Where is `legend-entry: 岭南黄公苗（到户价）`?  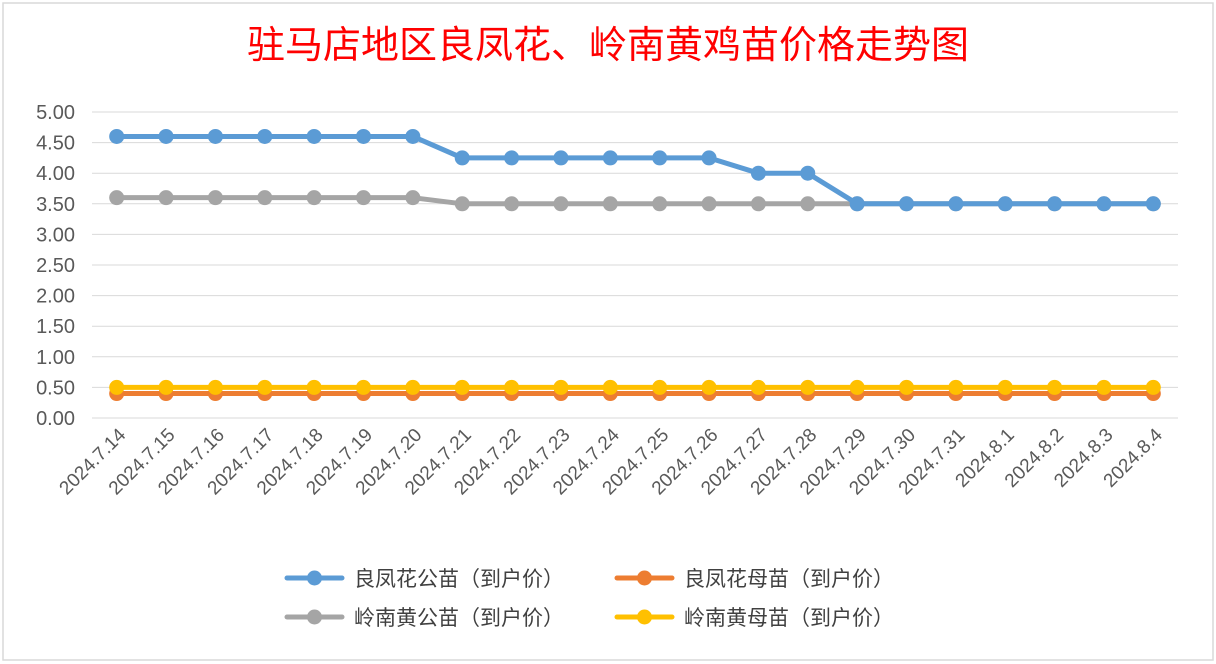
legend-entry: 岭南黄公苗（到户价） is located at coordinates (424, 618).